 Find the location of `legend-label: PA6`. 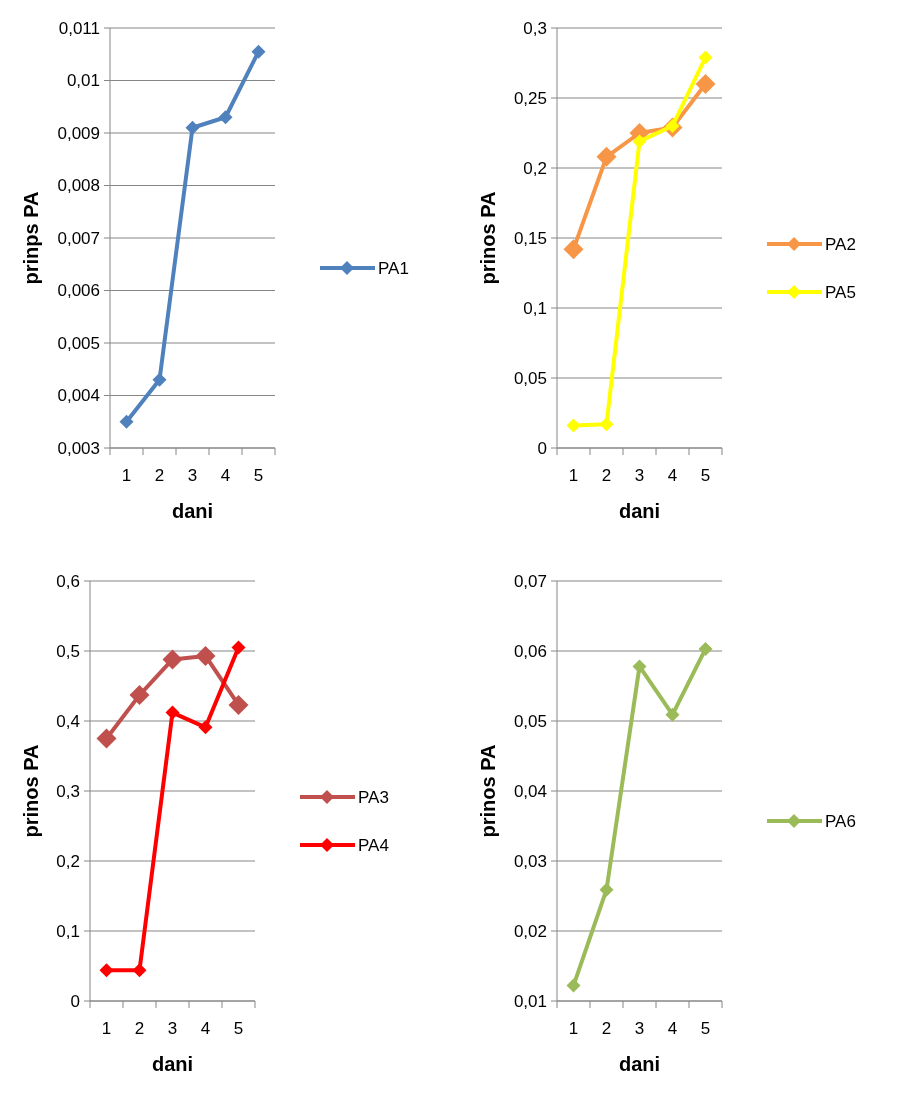

legend-label: PA6 is located at coordinates (840, 821).